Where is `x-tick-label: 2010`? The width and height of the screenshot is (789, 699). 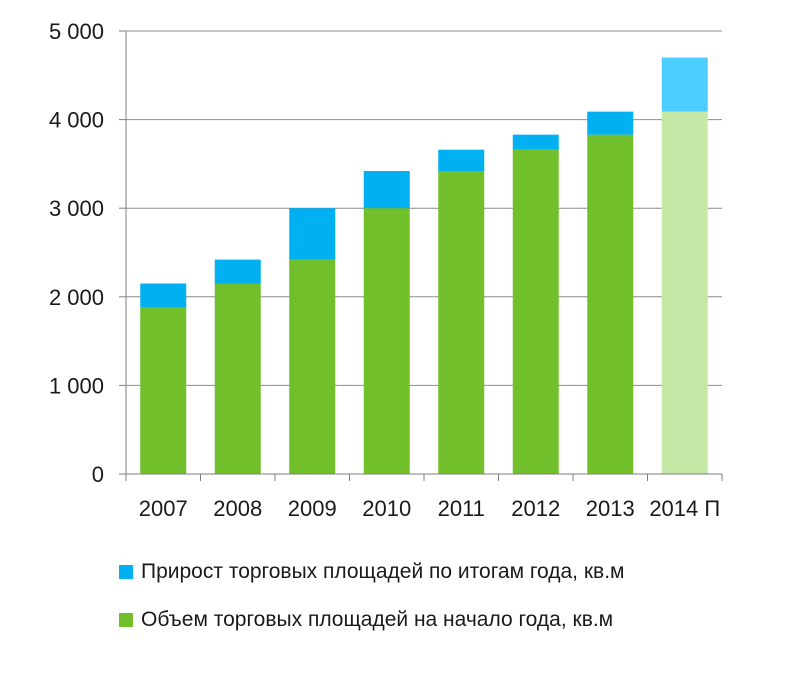 x-tick-label: 2010 is located at coordinates (386, 508).